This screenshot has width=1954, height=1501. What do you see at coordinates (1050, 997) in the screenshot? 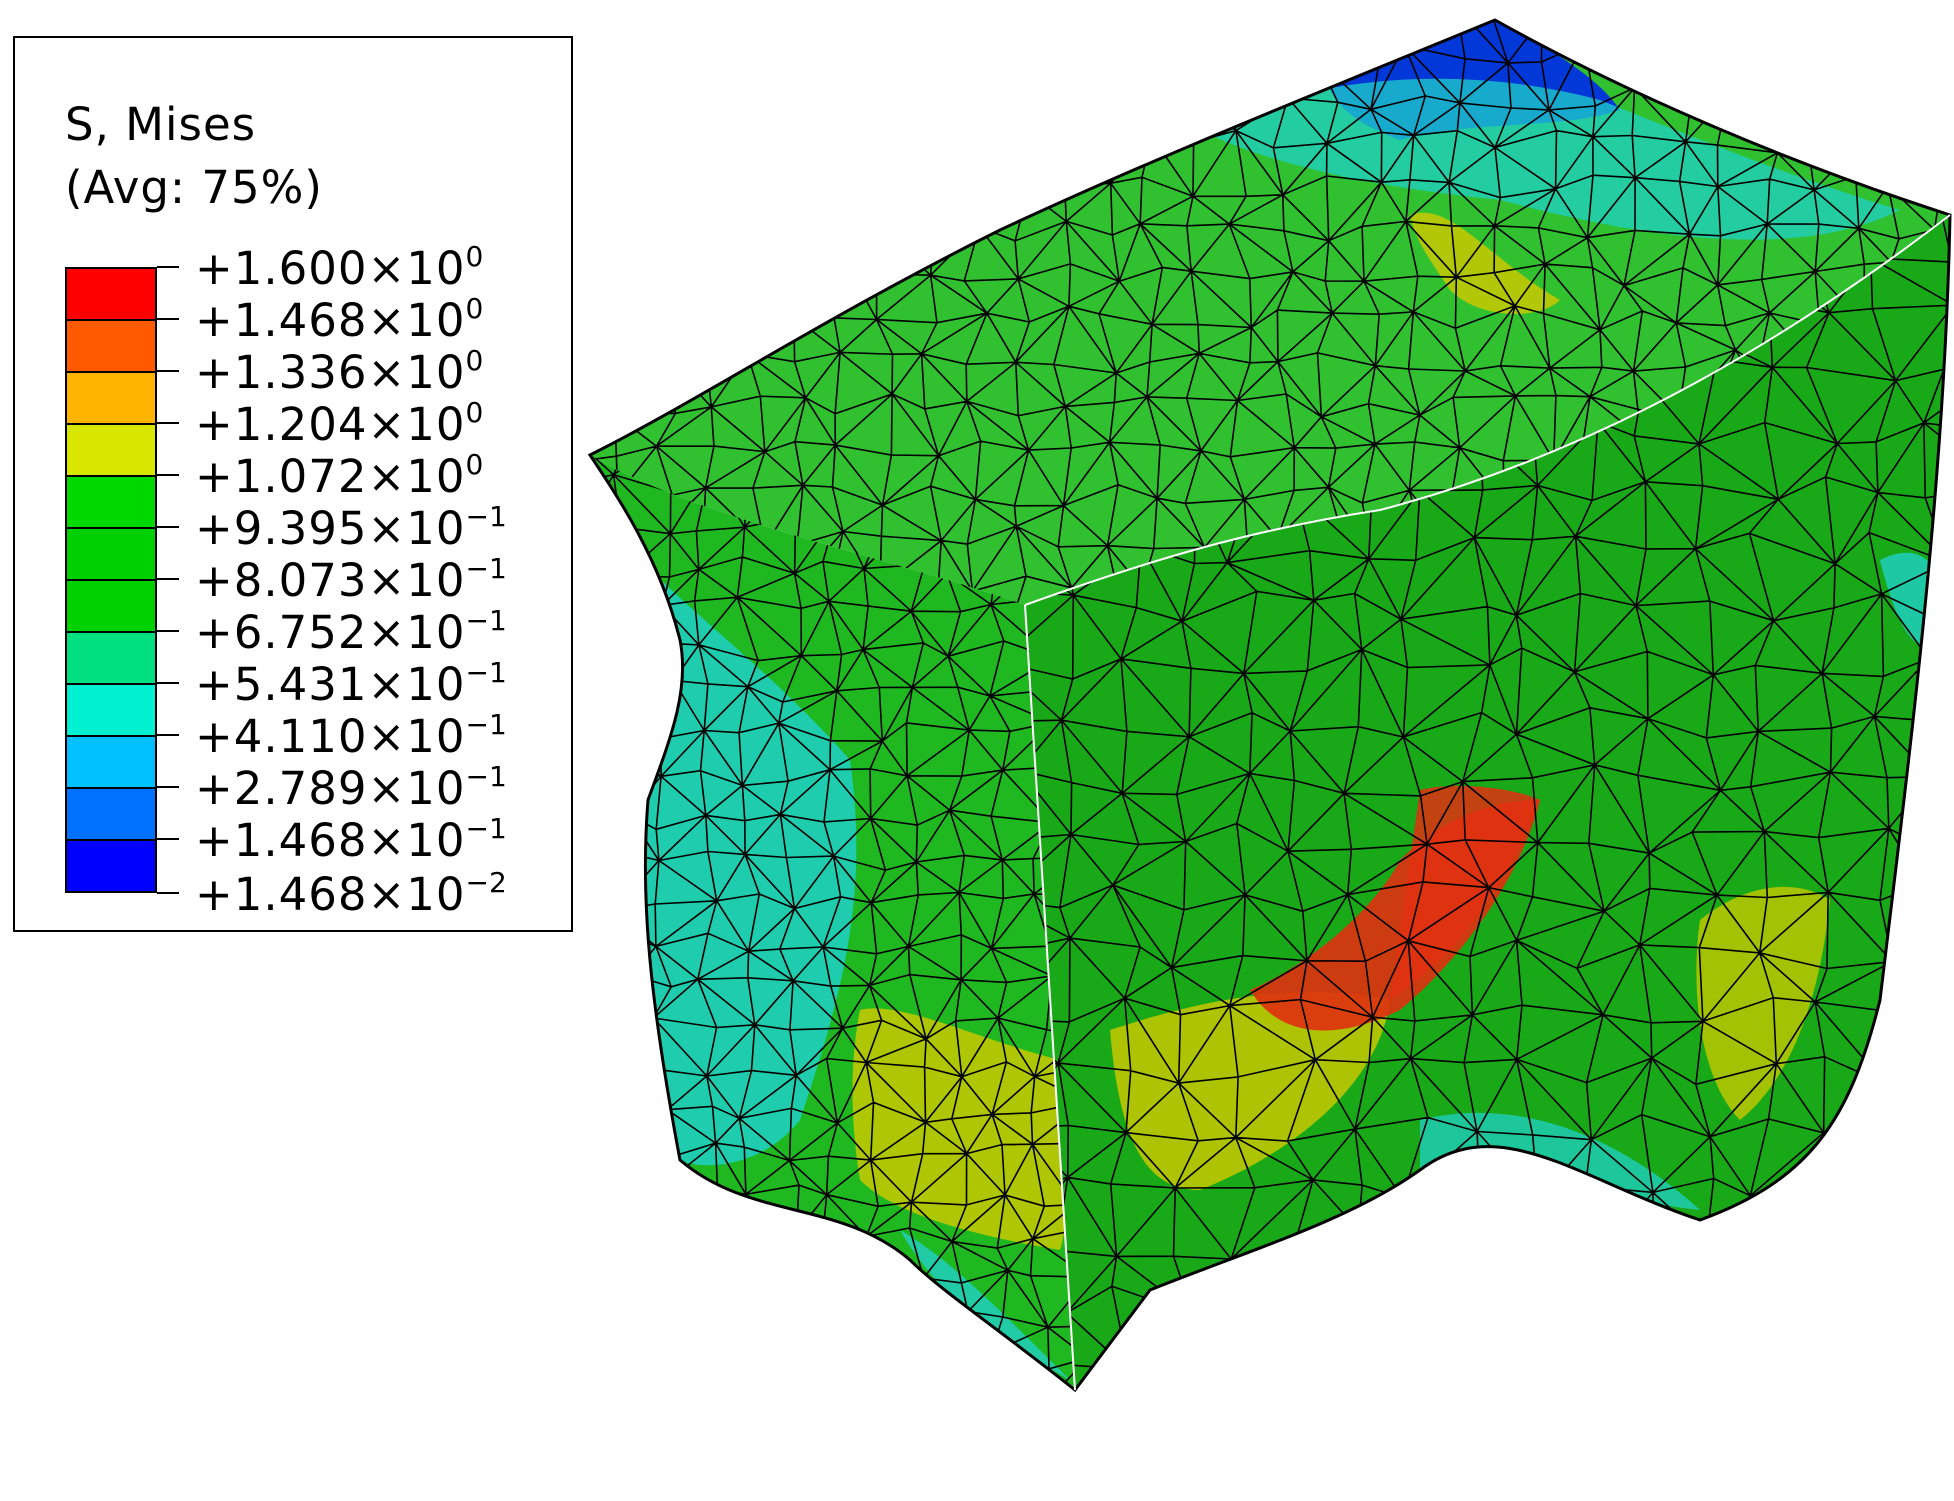
I see `front-edge` at bounding box center [1050, 997].